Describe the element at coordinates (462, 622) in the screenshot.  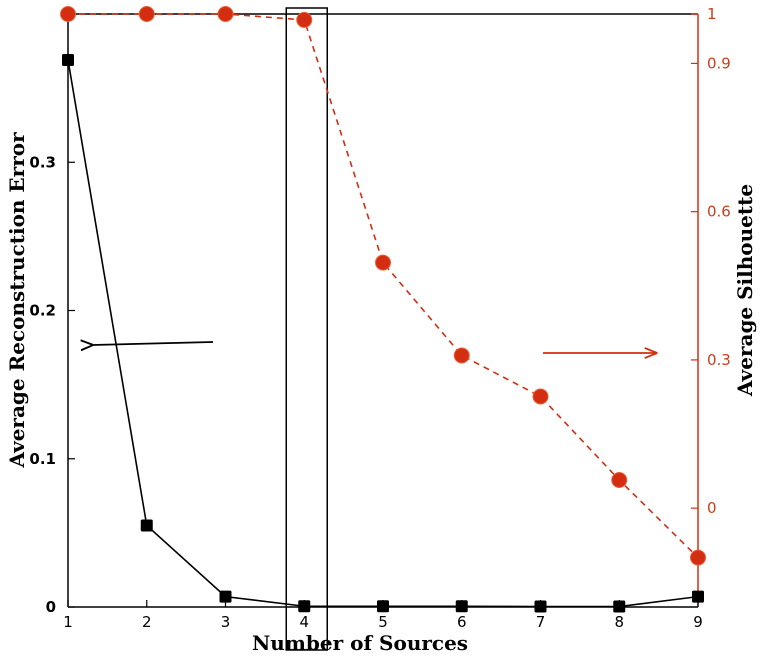
I see `x-tick-label-6: 6` at that location.